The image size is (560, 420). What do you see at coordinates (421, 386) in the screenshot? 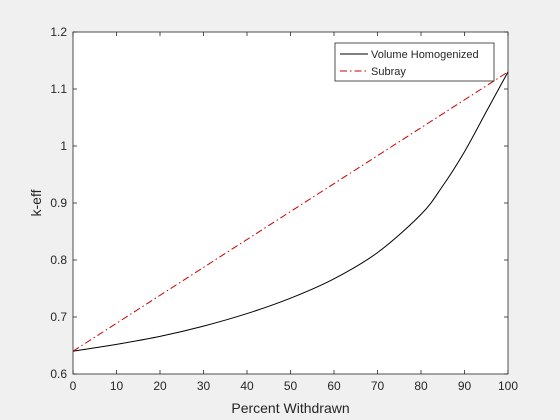
I see `x-tick-label: 80` at bounding box center [421, 386].